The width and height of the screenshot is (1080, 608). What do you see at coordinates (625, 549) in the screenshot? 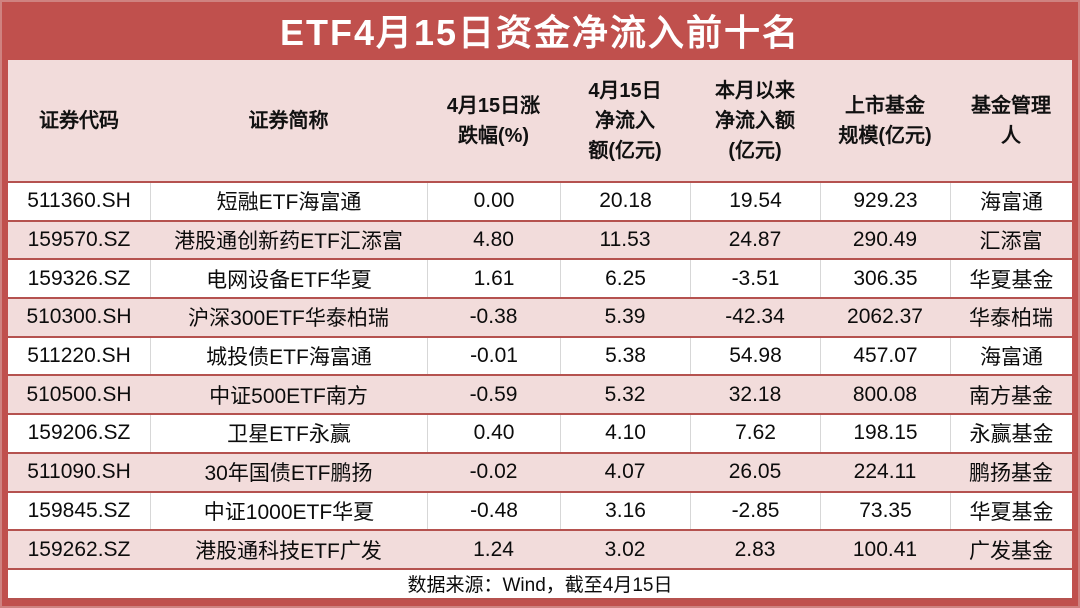
I see `cell-inflow-day: 3.02` at bounding box center [625, 549].